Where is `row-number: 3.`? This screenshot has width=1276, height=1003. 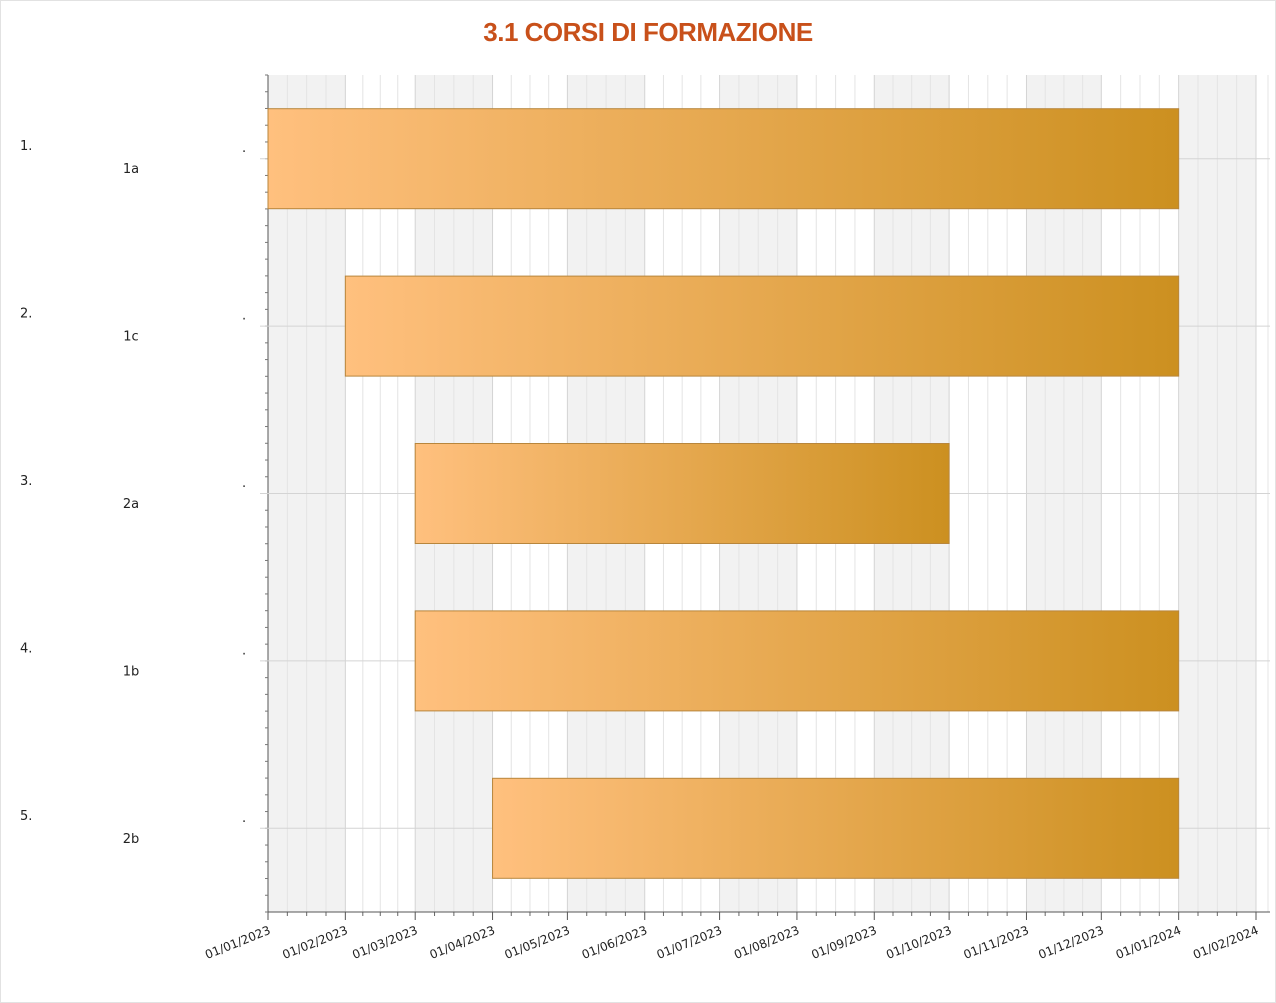 row-number: 3. is located at coordinates (26, 481).